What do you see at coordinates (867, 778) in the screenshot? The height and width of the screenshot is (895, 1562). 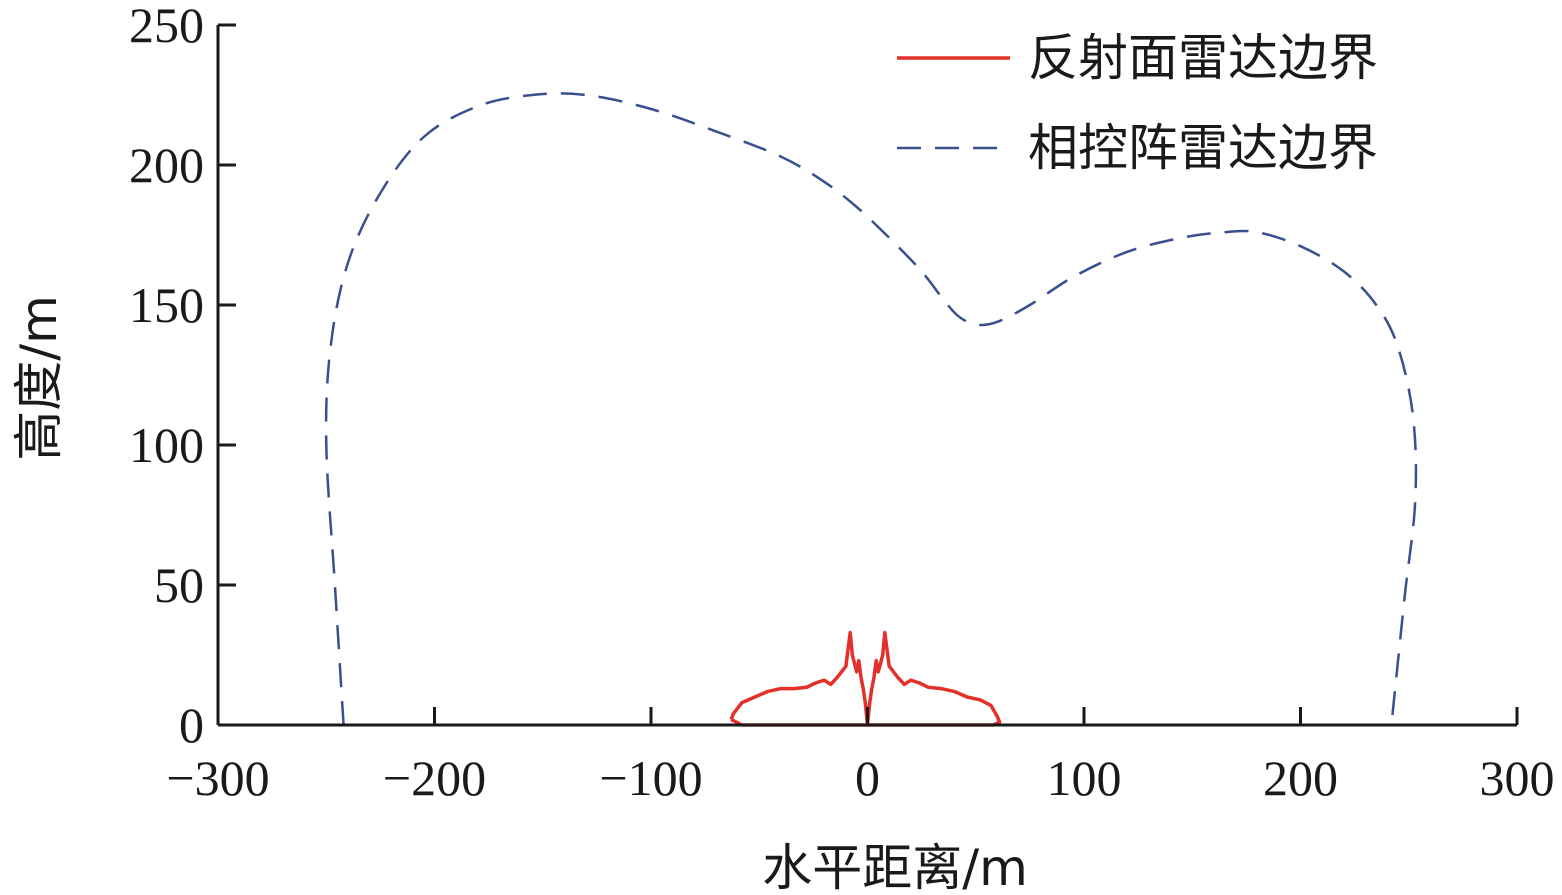 I see `x-tick-label: 0` at bounding box center [867, 778].